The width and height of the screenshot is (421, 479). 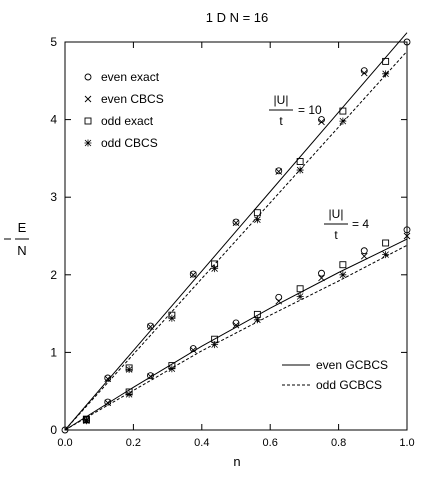 I want to click on legend-marker-circle, so click(x=88, y=77).